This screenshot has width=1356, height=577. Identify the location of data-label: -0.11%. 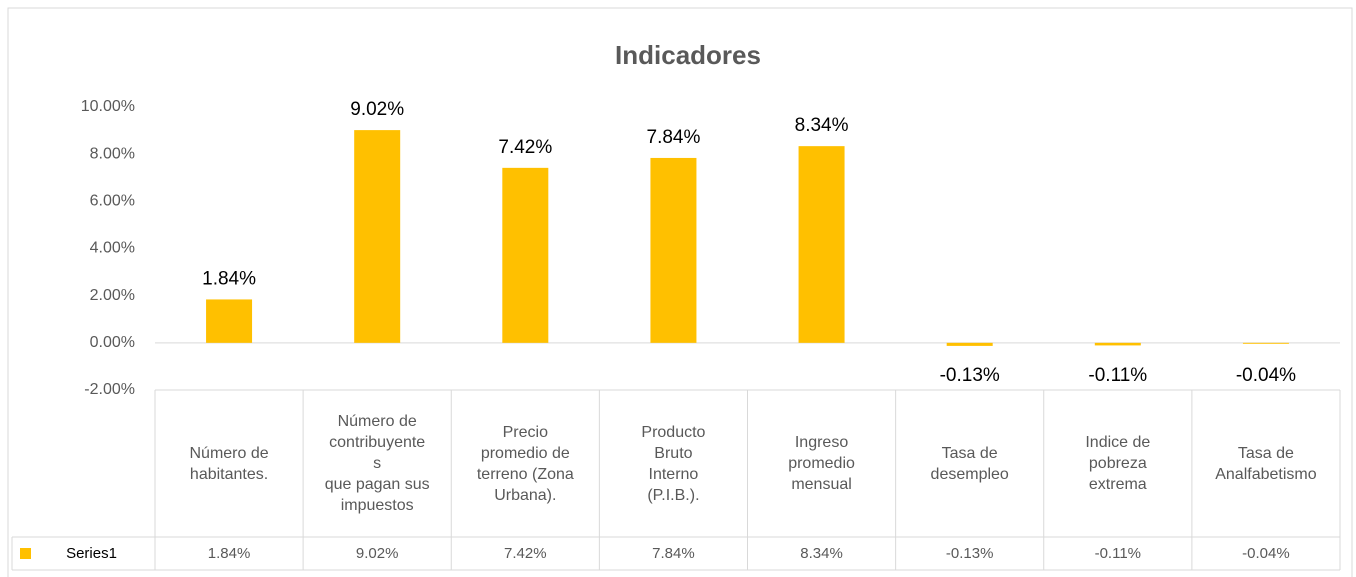
(1117, 375).